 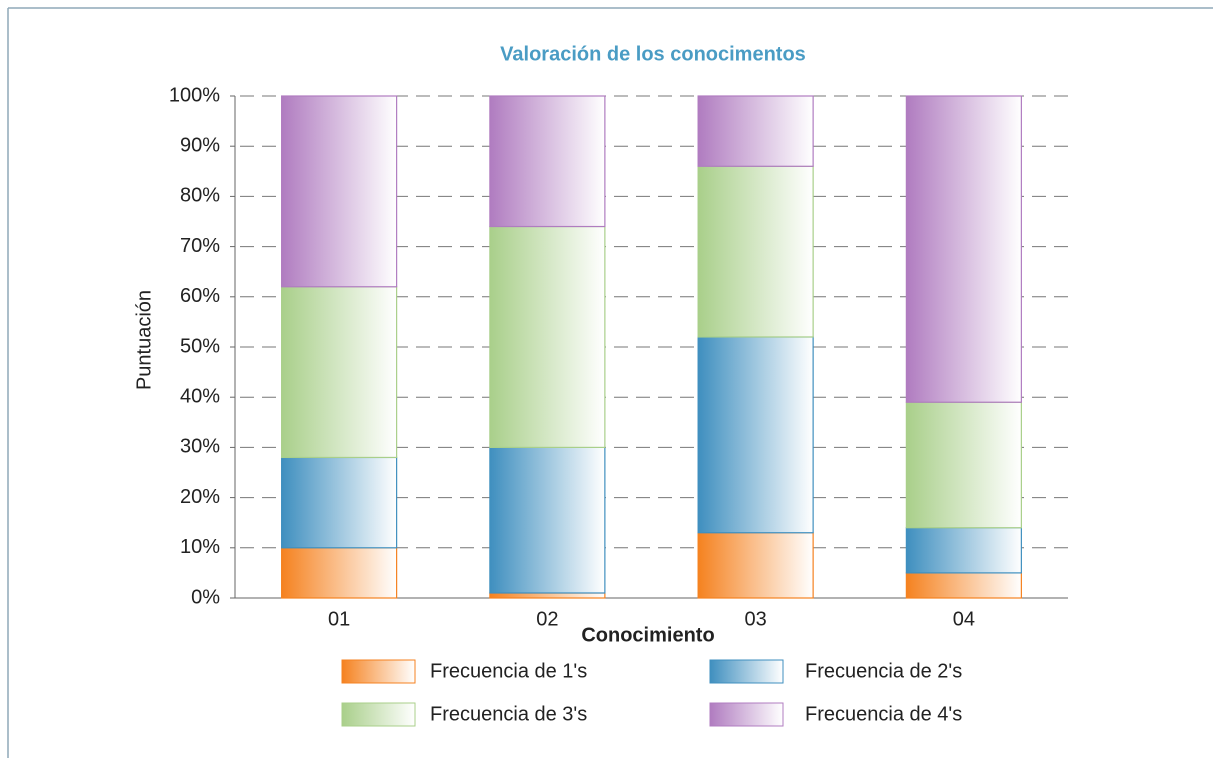 What do you see at coordinates (339, 619) in the screenshot?
I see `x-tick-label: 01` at bounding box center [339, 619].